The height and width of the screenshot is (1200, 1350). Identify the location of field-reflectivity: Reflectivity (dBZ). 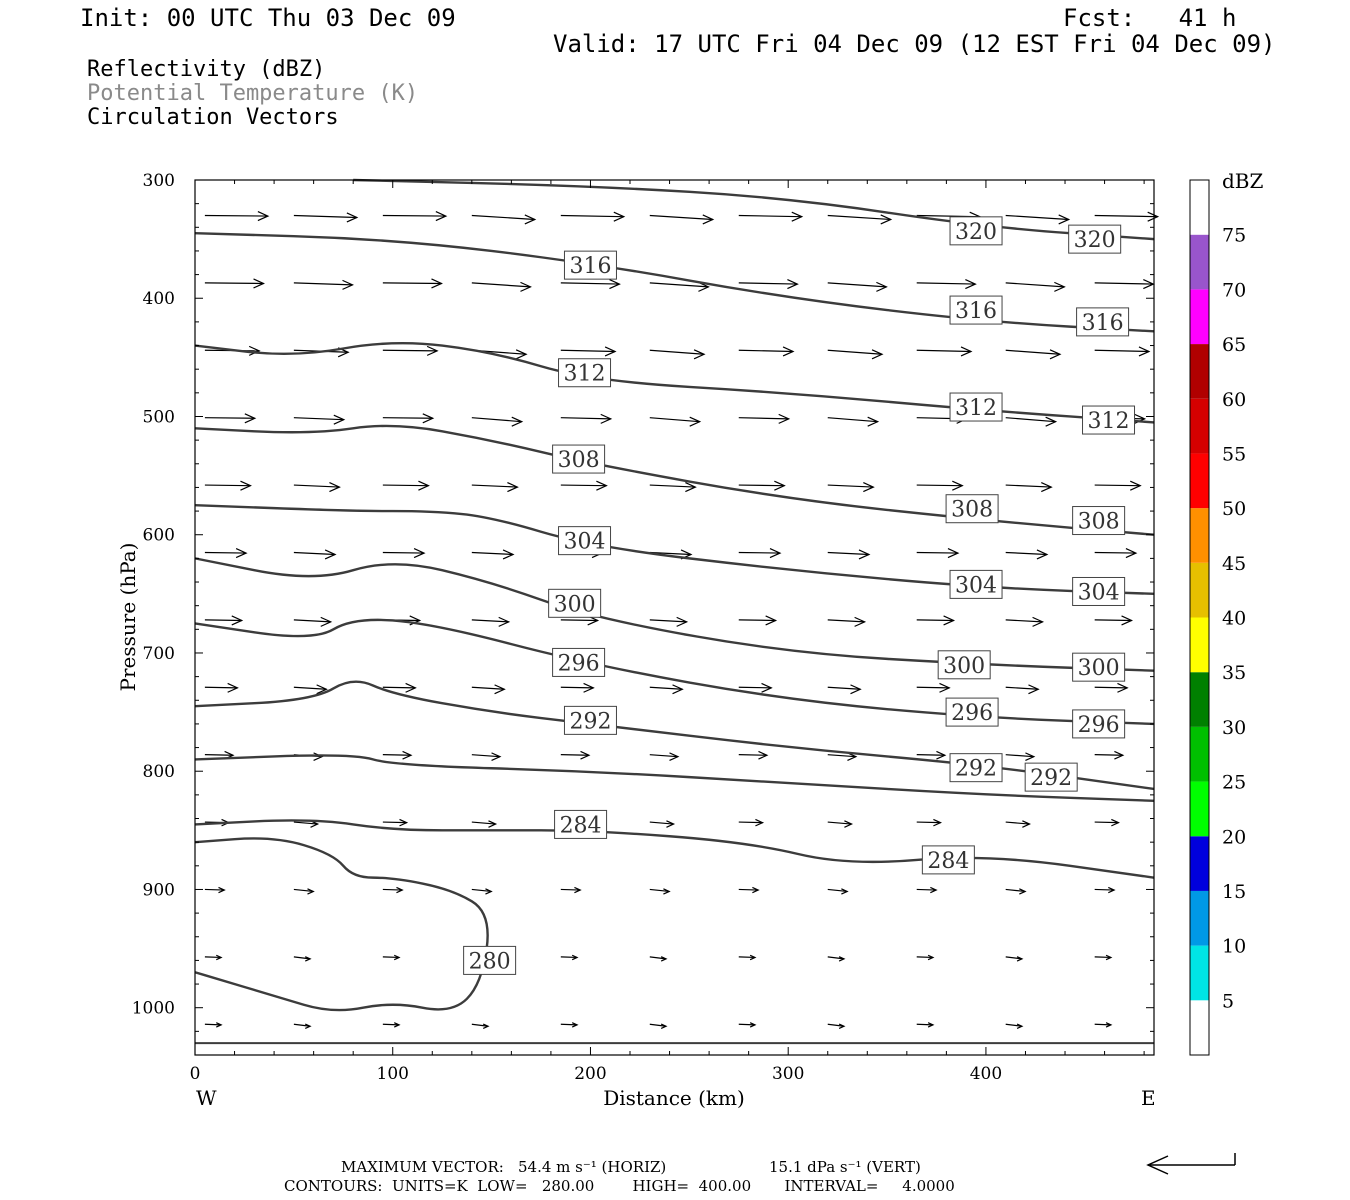
(206, 69).